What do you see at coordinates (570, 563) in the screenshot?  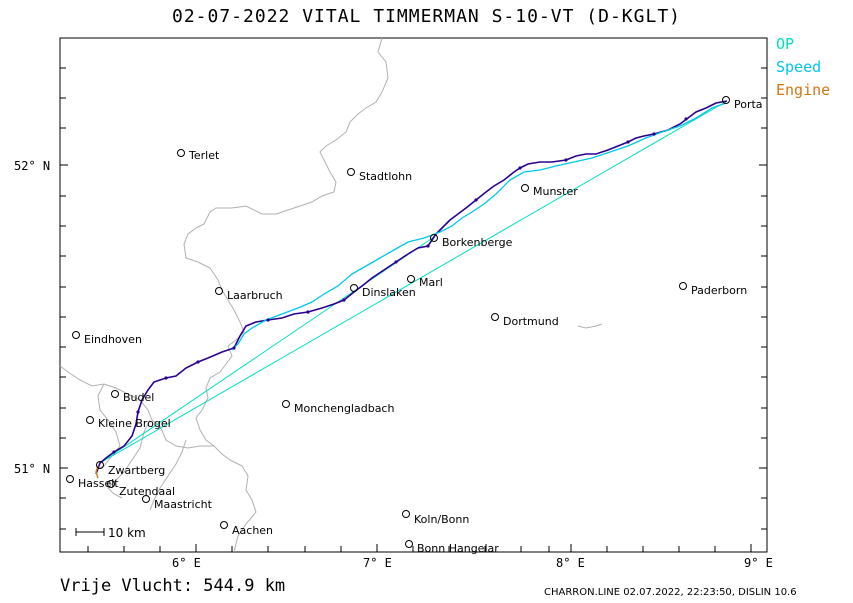 I see `lon-label-8: 8° E` at bounding box center [570, 563].